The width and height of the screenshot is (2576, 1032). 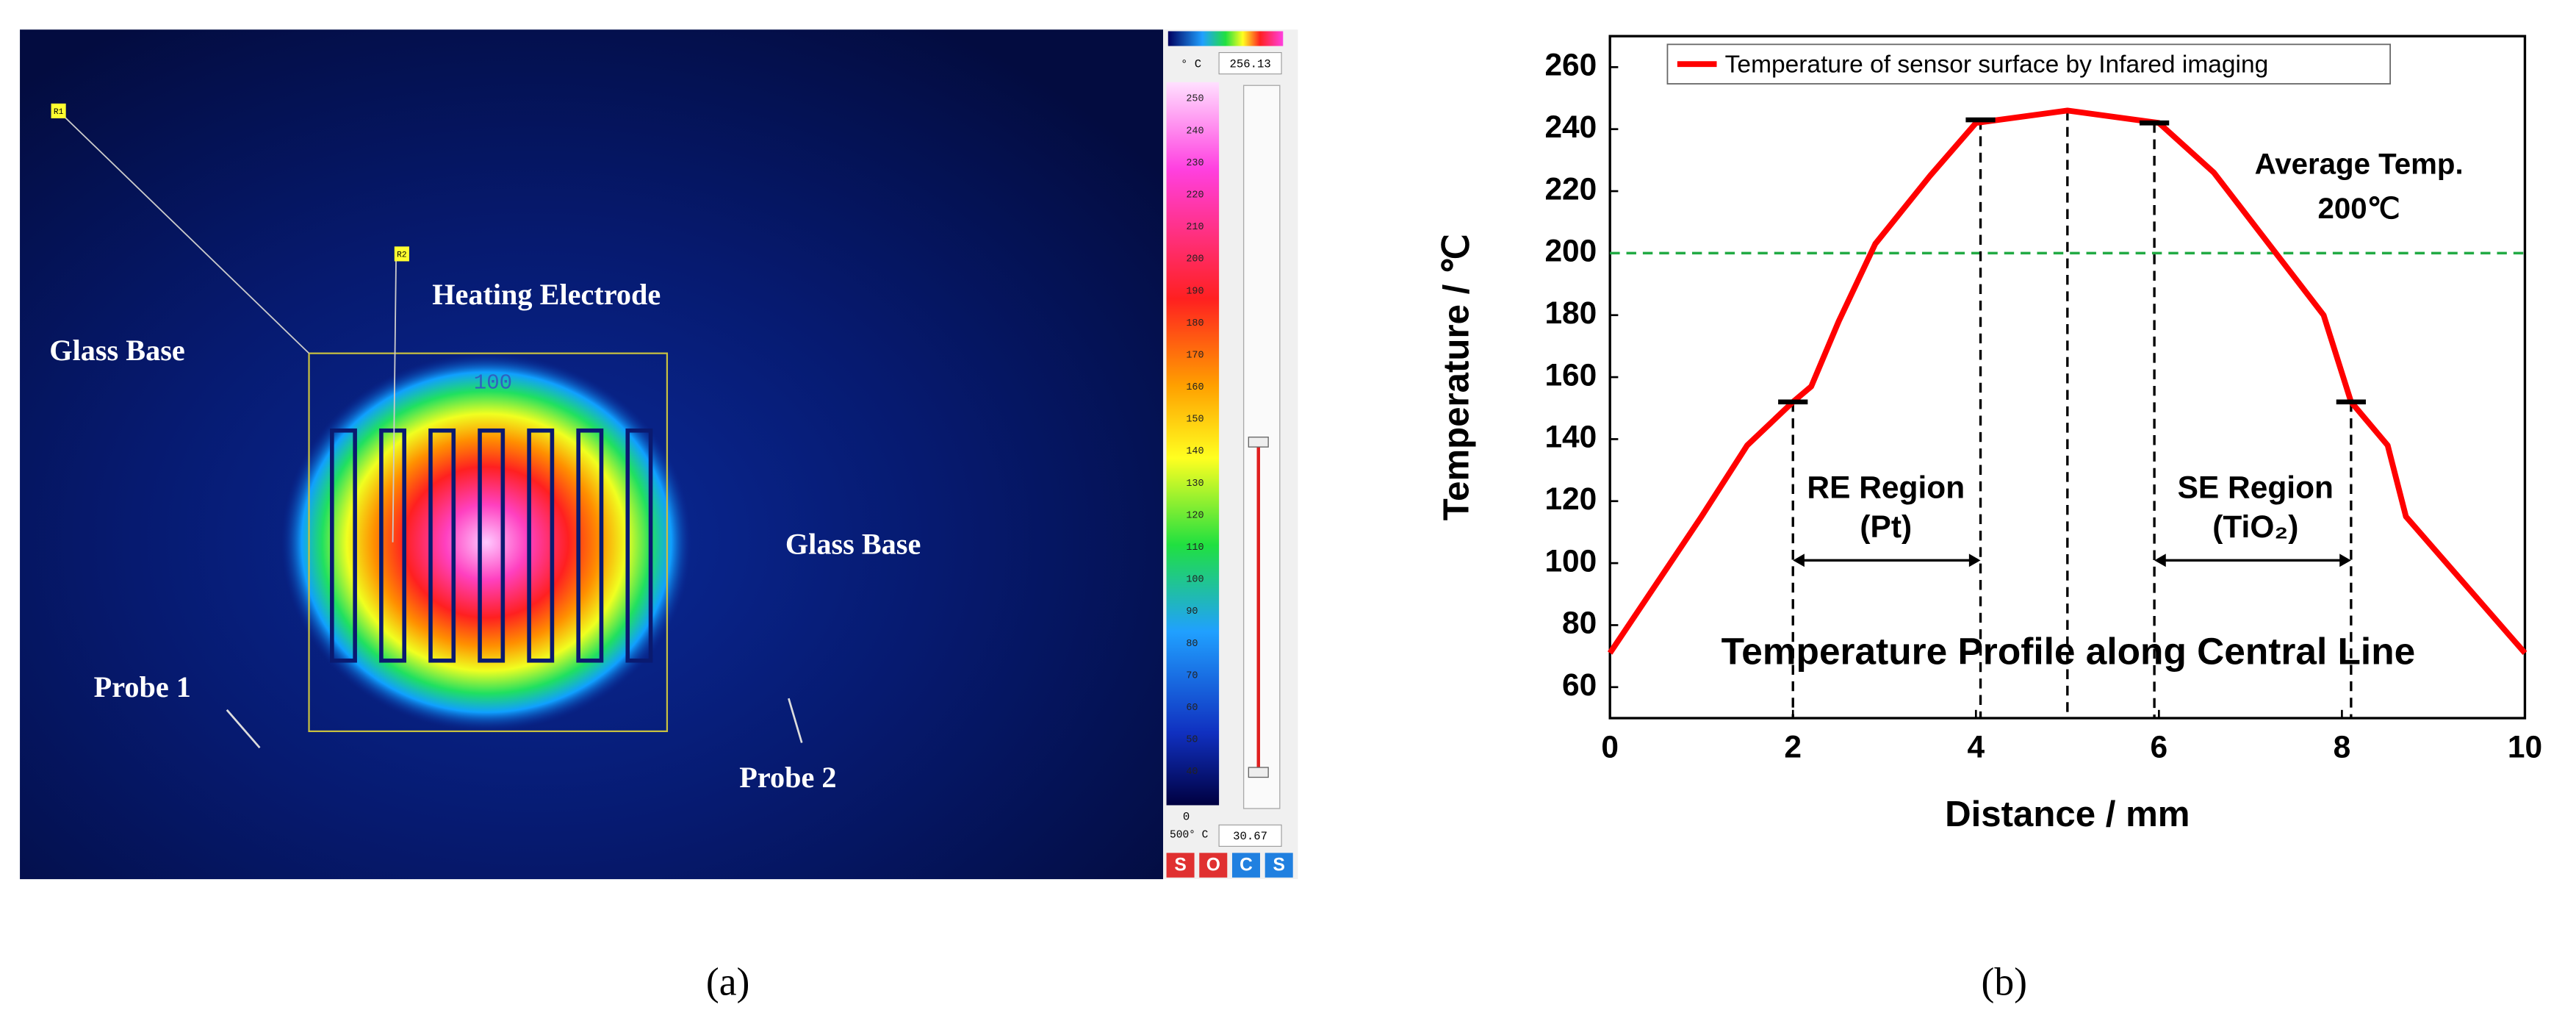 I want to click on y-tick-label: 100, so click(x=1570, y=560).